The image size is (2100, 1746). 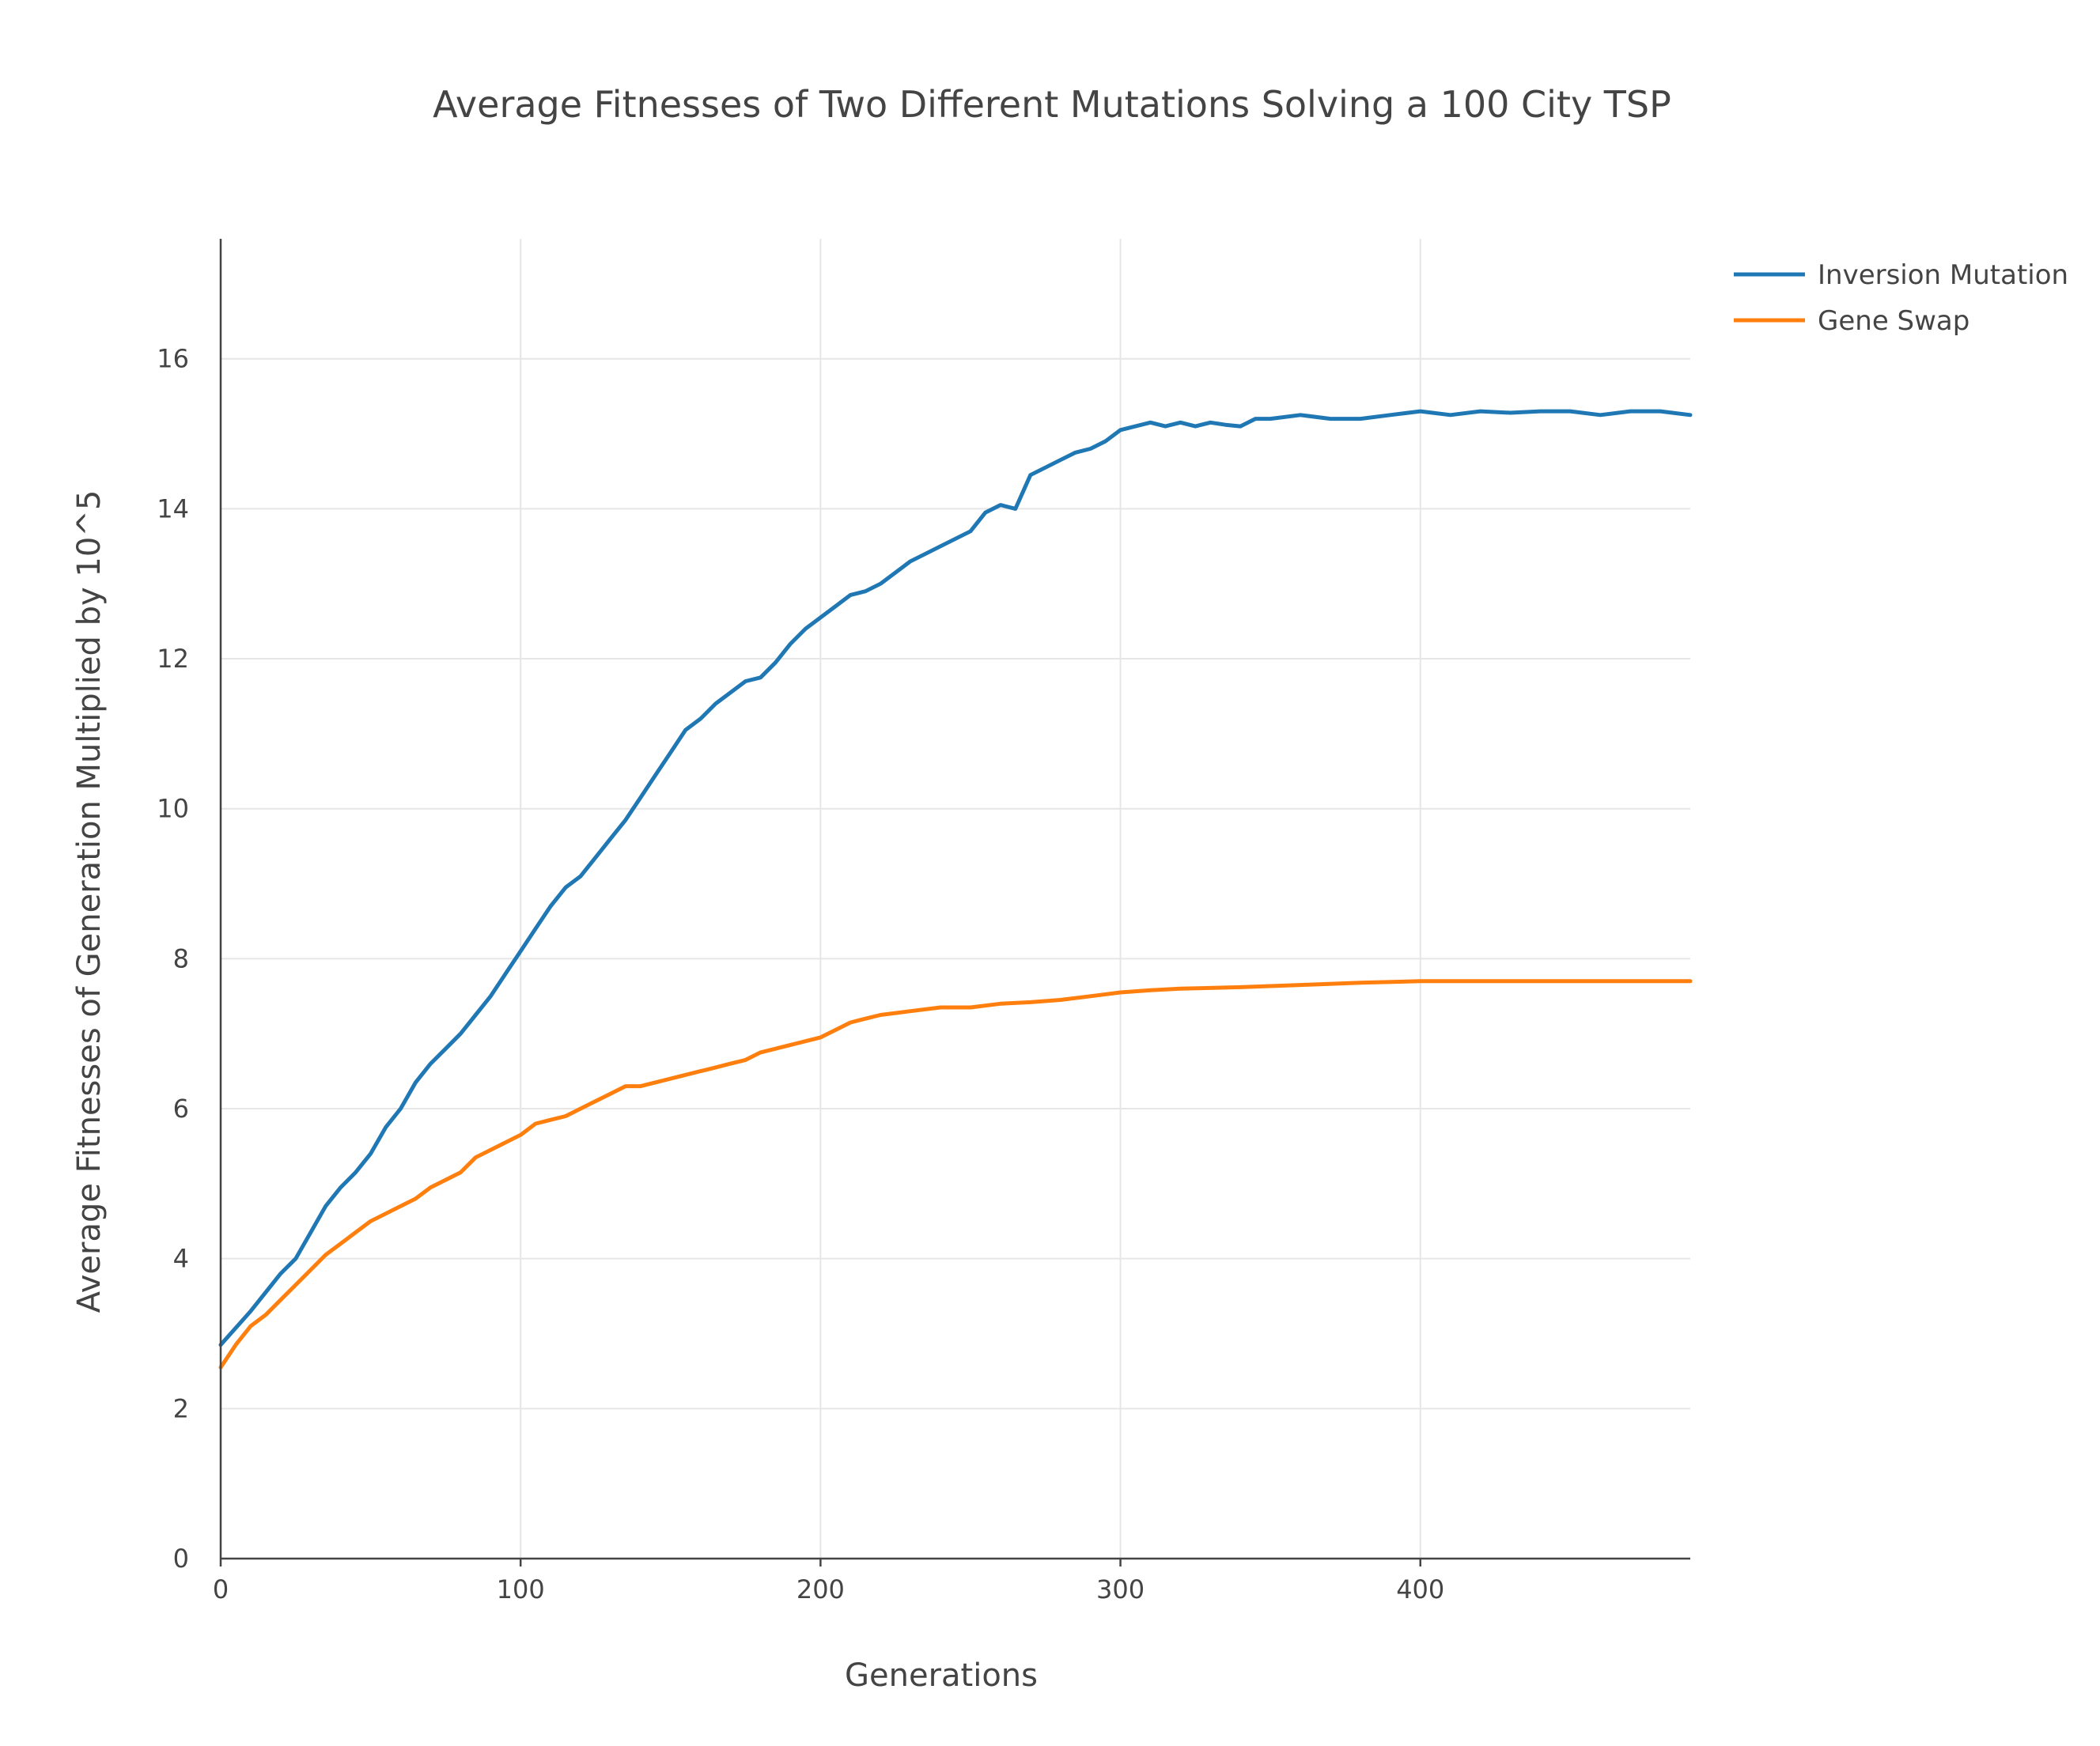 What do you see at coordinates (820, 1589) in the screenshot?
I see `x-tick-label: 200` at bounding box center [820, 1589].